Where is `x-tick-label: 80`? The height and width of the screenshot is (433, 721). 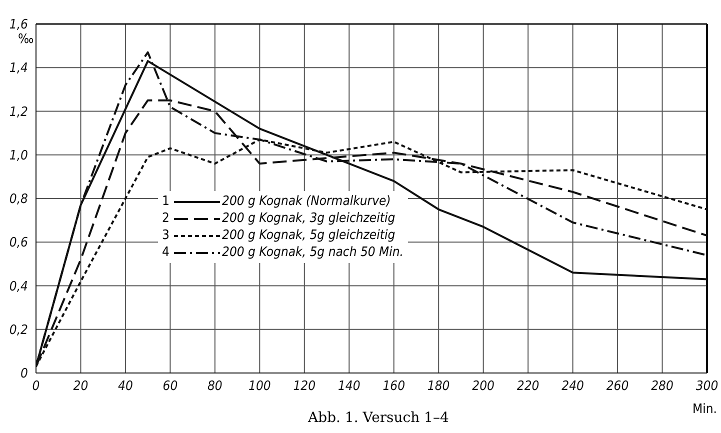
x-tick-label: 80 is located at coordinates (214, 386).